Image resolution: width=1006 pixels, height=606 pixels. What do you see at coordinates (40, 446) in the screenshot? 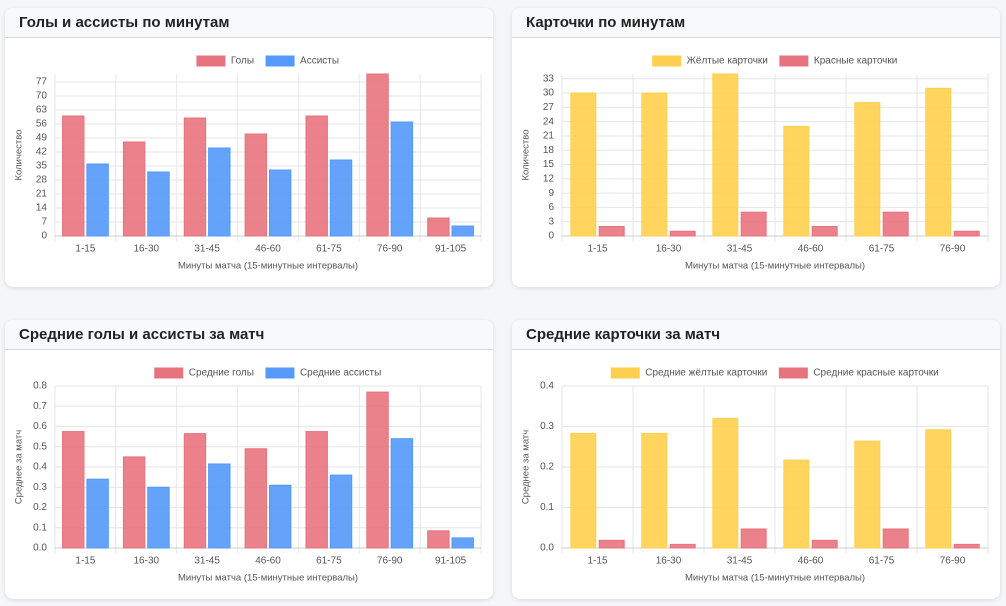
I see `y-tick-label: 0.5` at bounding box center [40, 446].